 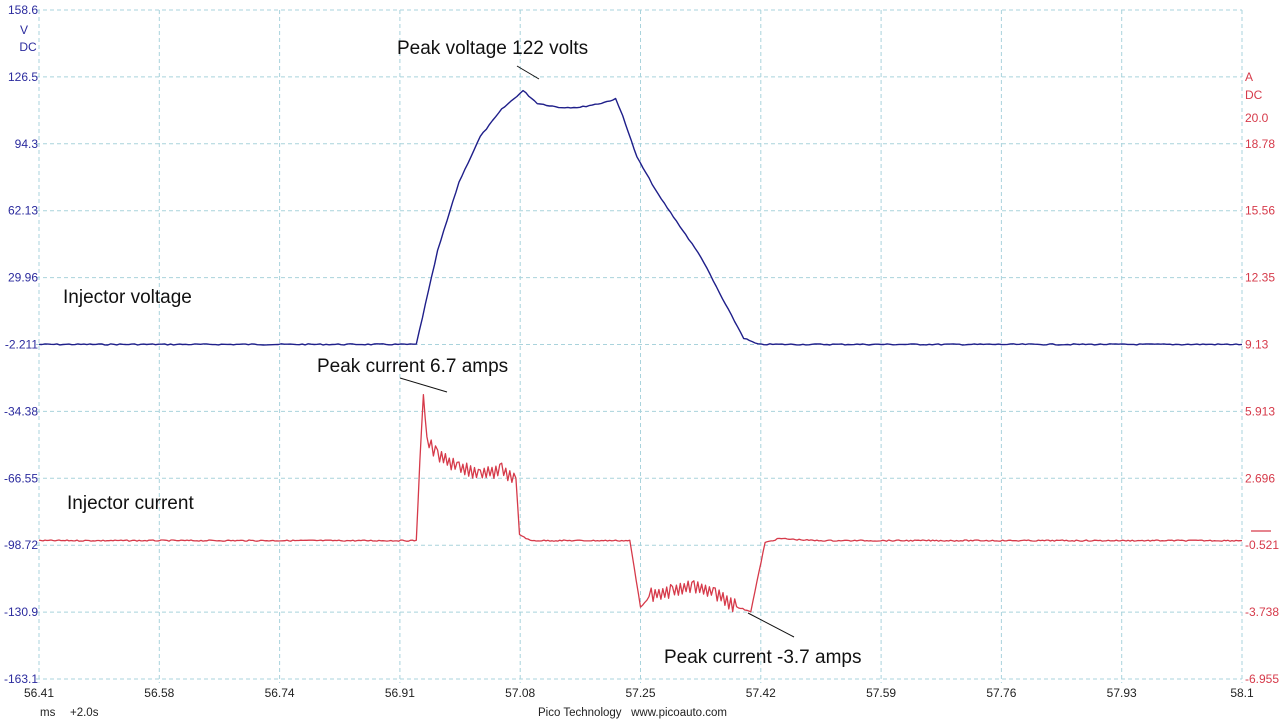 I want to click on left-axis-tick-label: 126.5, so click(x=23, y=77).